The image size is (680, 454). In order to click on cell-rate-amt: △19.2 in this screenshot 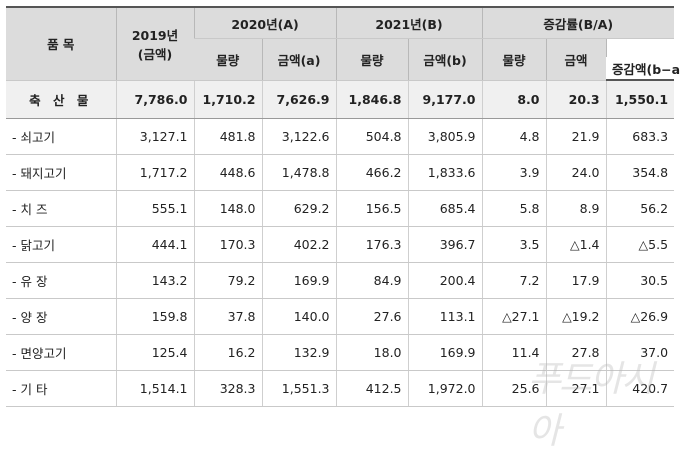, I will do `click(576, 316)`.